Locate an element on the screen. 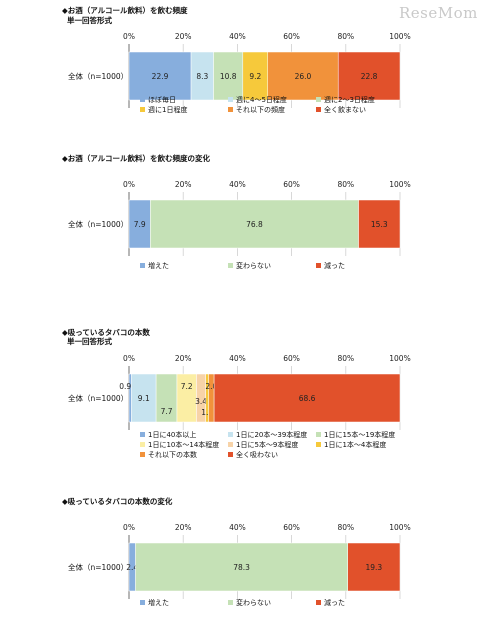  legend-item: 週に4～5日程度 is located at coordinates (257, 100).